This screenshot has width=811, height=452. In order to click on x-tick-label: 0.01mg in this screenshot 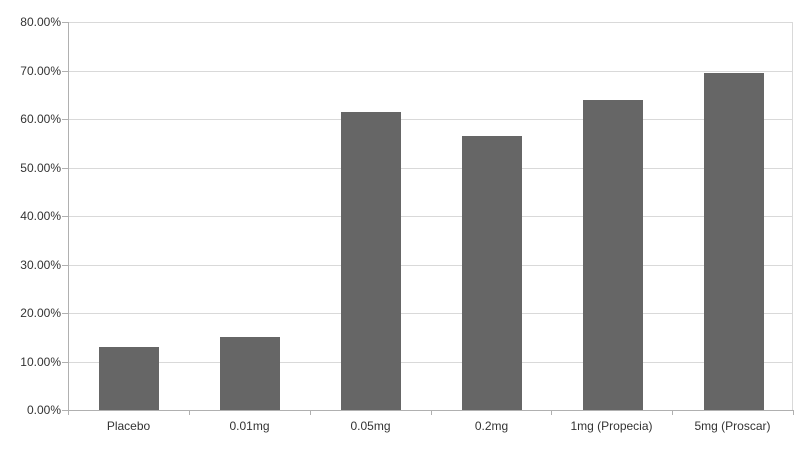, I will do `click(249, 426)`.